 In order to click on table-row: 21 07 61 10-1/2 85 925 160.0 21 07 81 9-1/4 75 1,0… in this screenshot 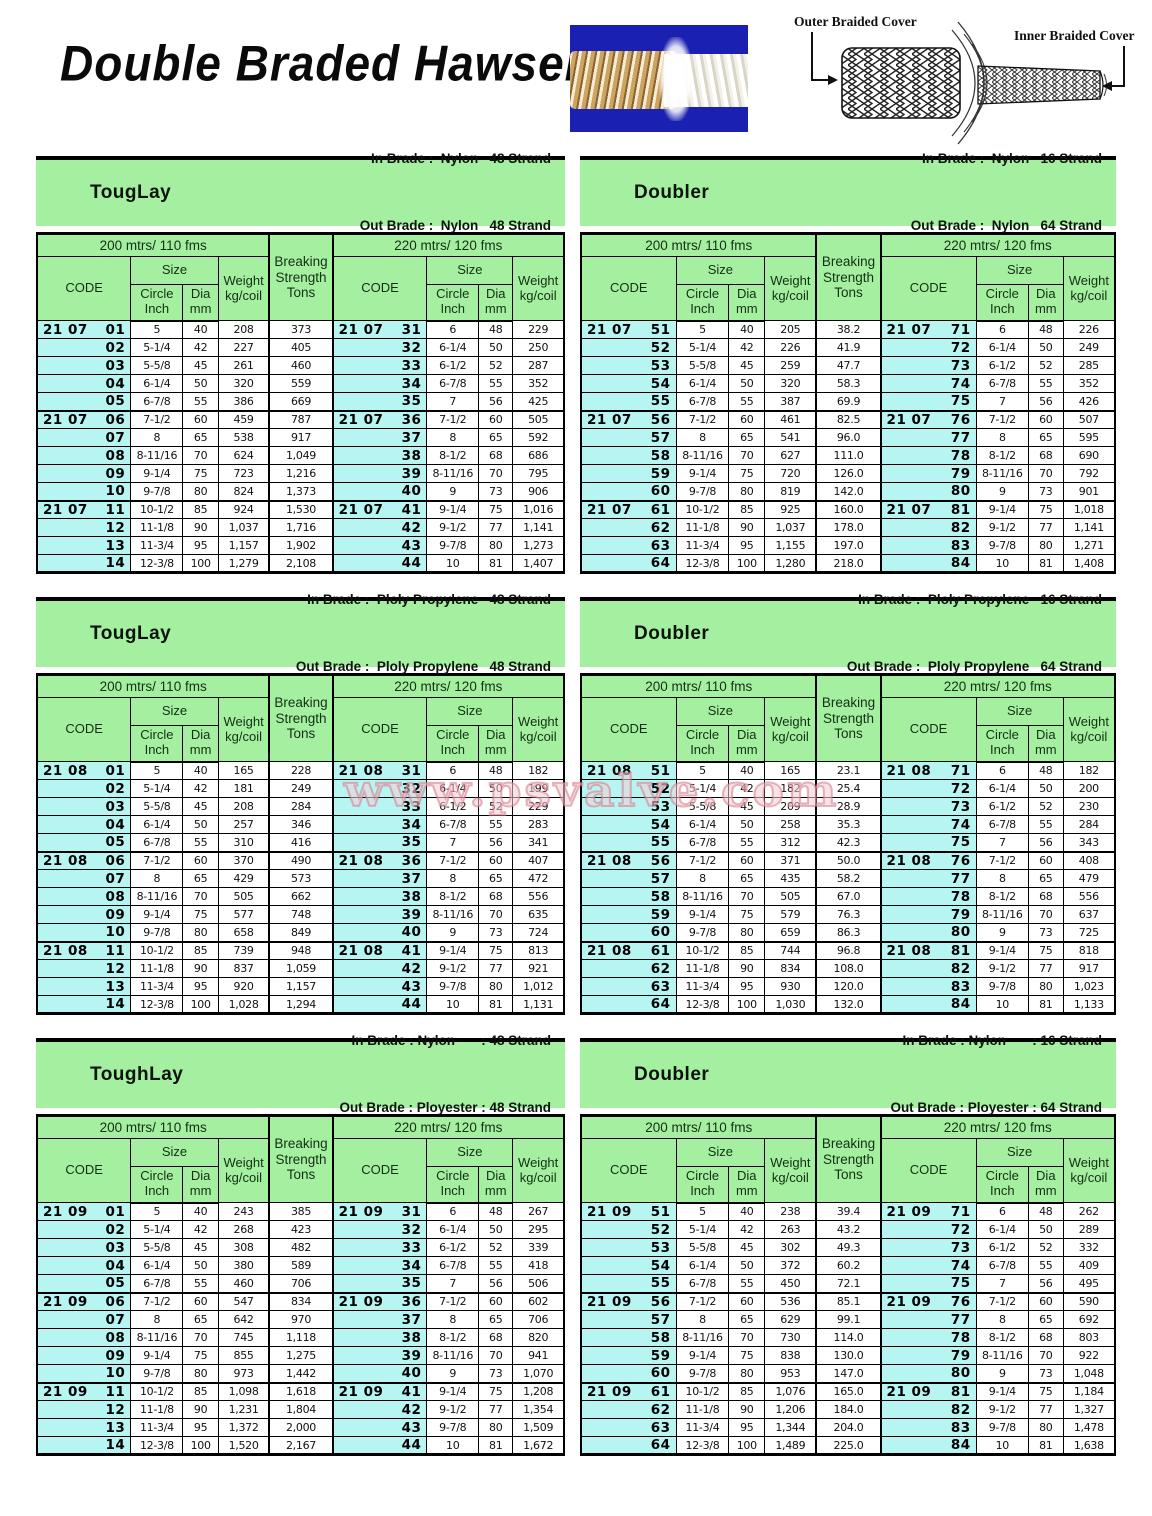, I will do `click(848, 509)`.